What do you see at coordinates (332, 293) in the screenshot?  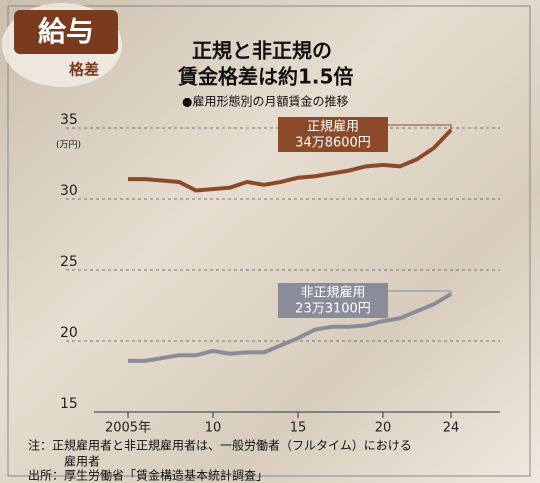 I see `legend-label: 非正規雇用` at bounding box center [332, 293].